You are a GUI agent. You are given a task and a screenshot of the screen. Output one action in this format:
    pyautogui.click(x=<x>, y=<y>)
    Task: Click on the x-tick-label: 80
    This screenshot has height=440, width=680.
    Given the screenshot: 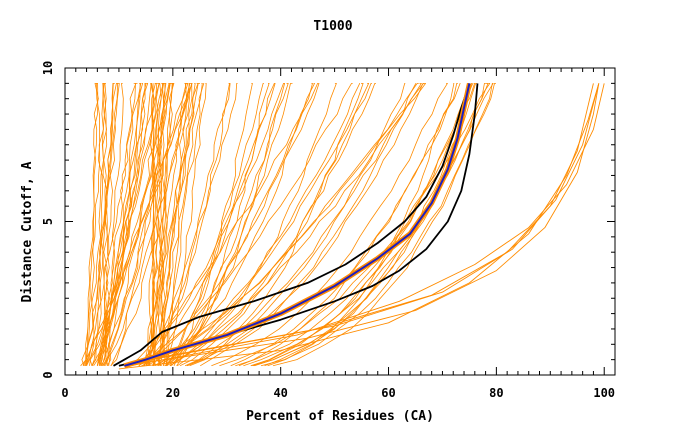 What is the action you would take?
    pyautogui.click(x=496, y=393)
    